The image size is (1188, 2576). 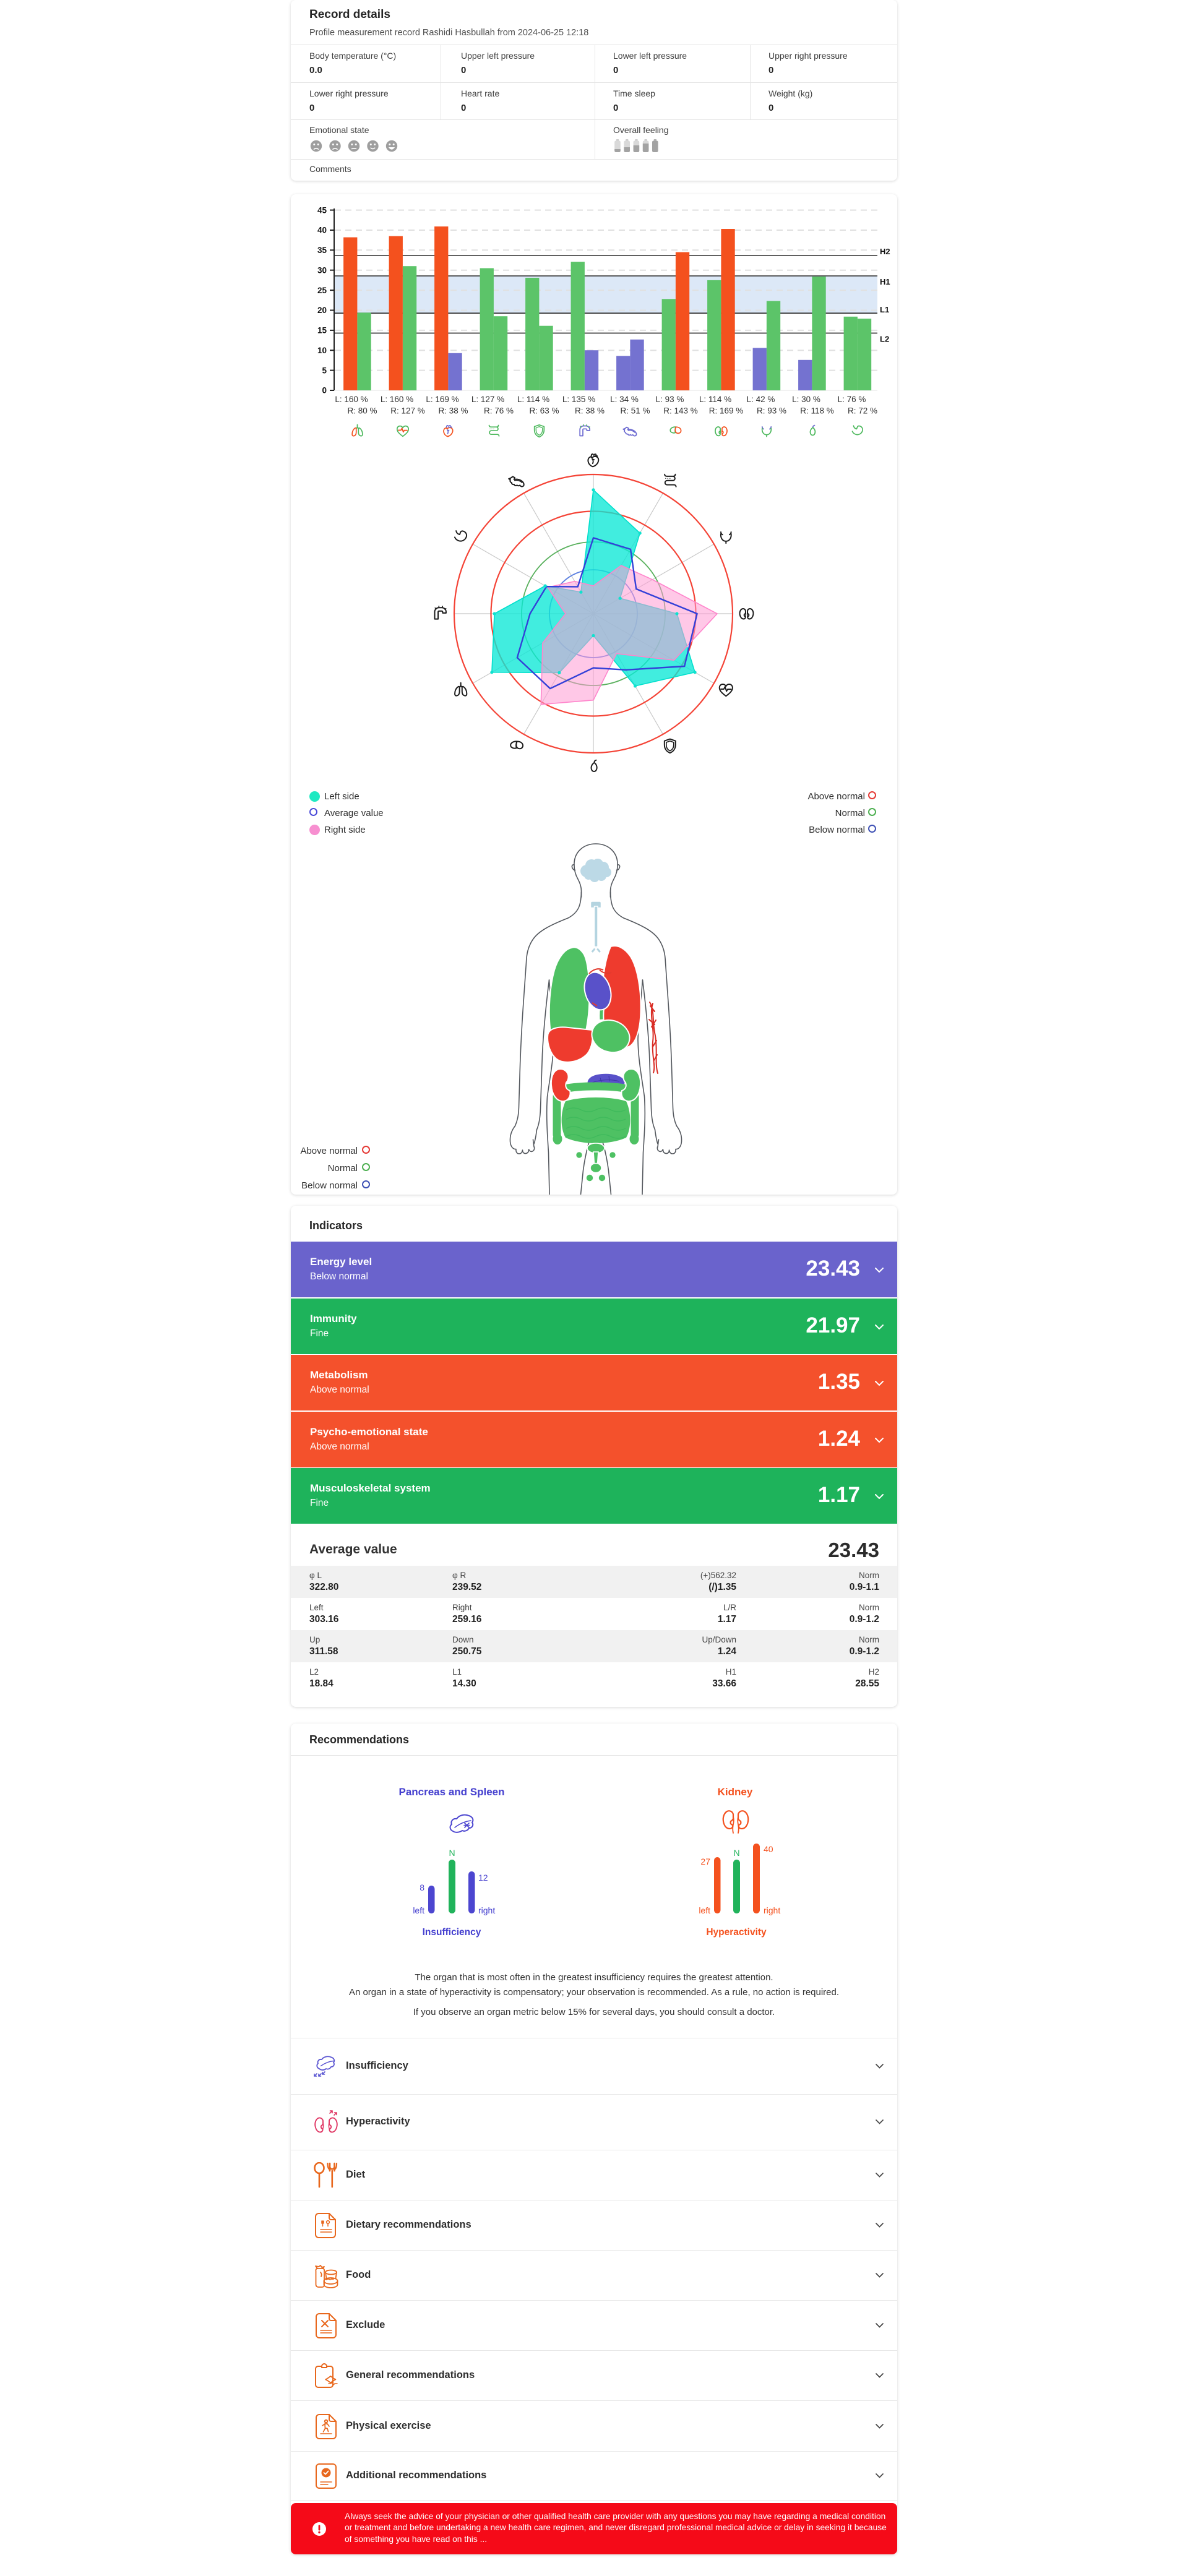 What do you see at coordinates (705, 1861) in the screenshot?
I see `svg-text: 27` at bounding box center [705, 1861].